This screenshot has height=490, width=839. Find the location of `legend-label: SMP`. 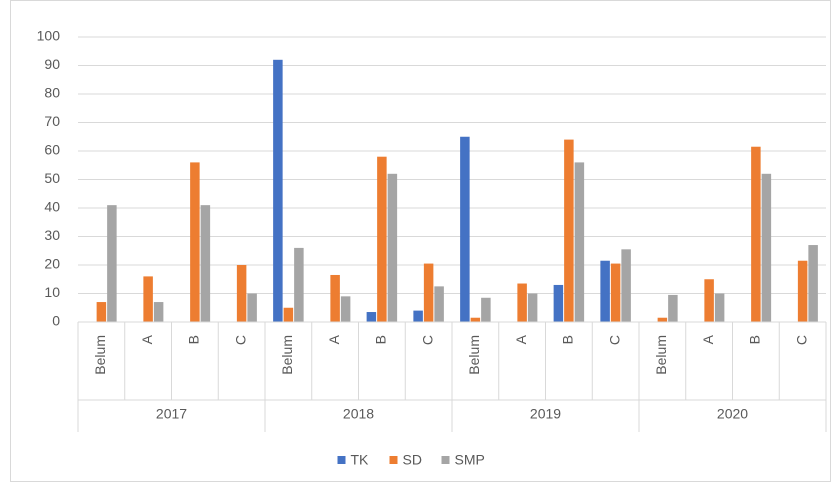

legend-label: SMP is located at coordinates (470, 460).